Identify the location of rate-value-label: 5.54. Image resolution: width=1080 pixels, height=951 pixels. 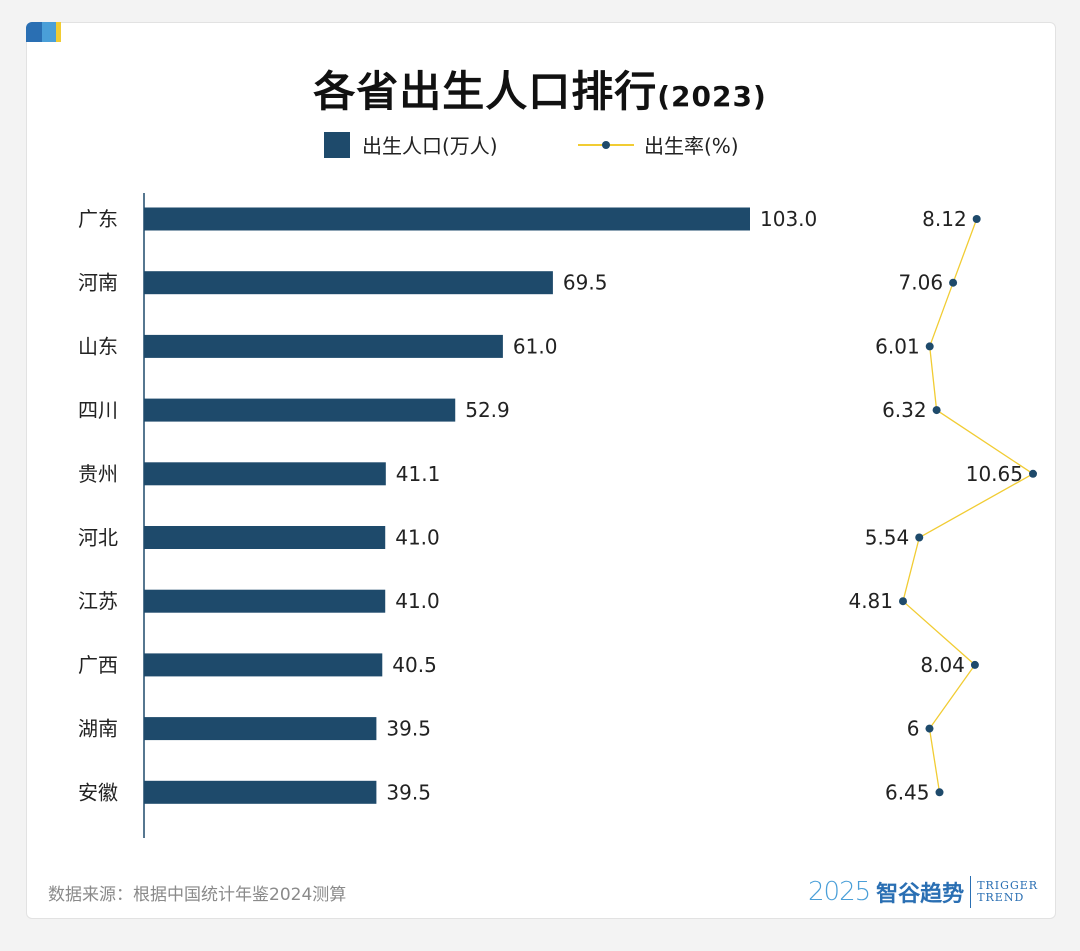
(887, 538).